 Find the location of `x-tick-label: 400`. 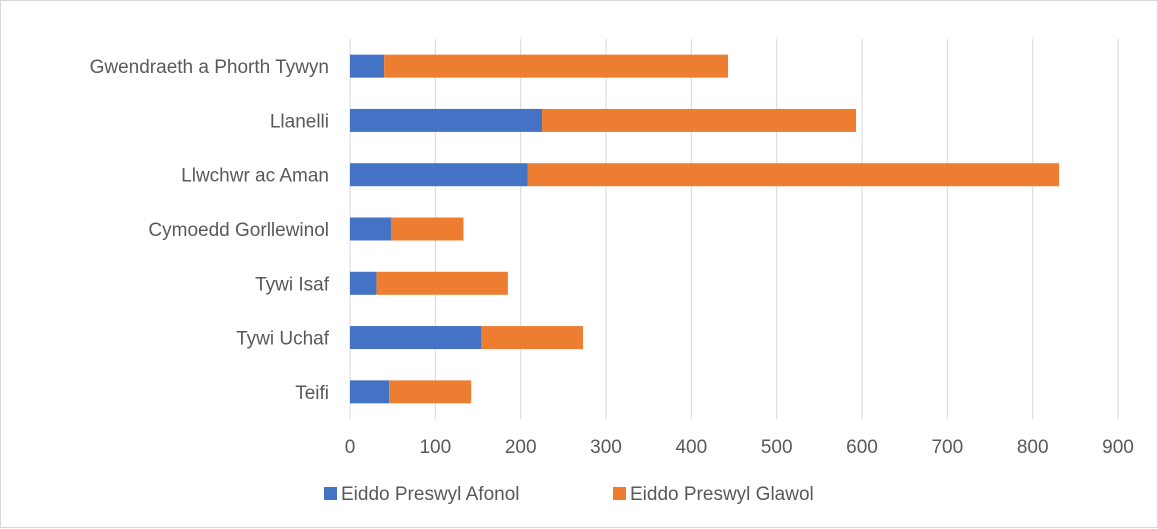

x-tick-label: 400 is located at coordinates (691, 447).